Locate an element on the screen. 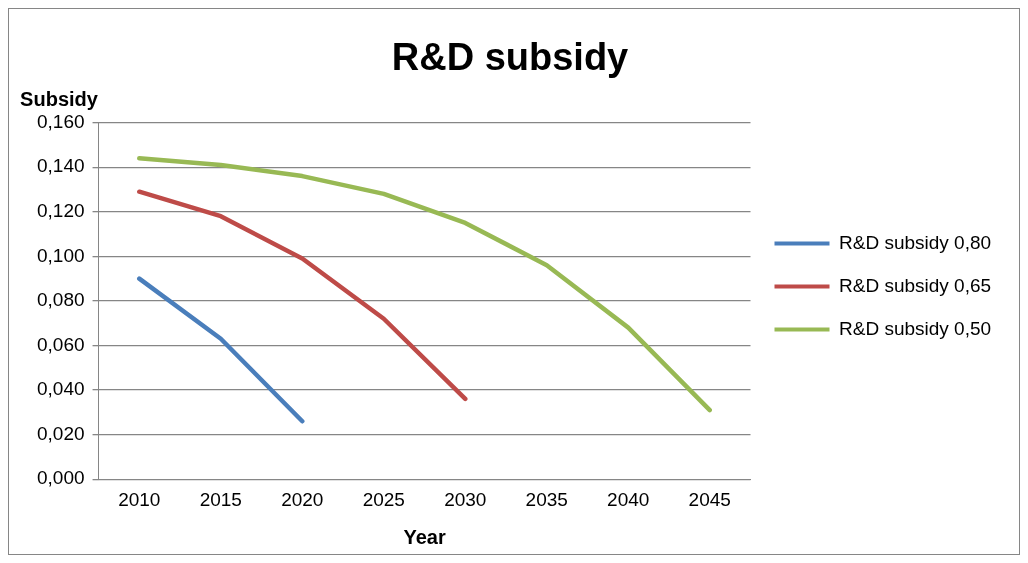  x-tick-label: 2025 is located at coordinates (383, 499).